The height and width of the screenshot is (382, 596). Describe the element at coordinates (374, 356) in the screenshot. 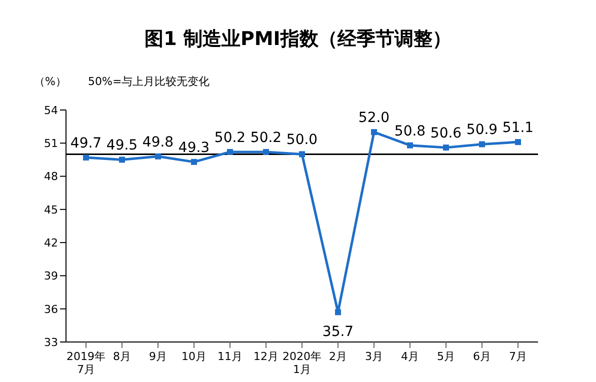

I see `x-tick-label: 3月` at that location.